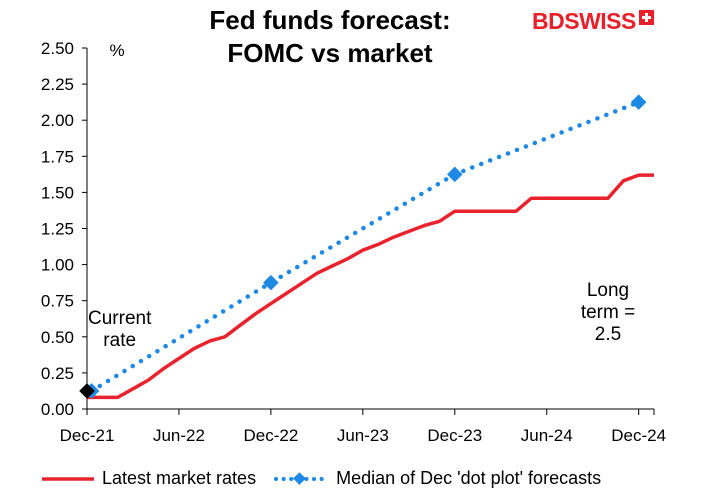  What do you see at coordinates (57, 120) in the screenshot?
I see `y-tick-label: 2.00` at bounding box center [57, 120].